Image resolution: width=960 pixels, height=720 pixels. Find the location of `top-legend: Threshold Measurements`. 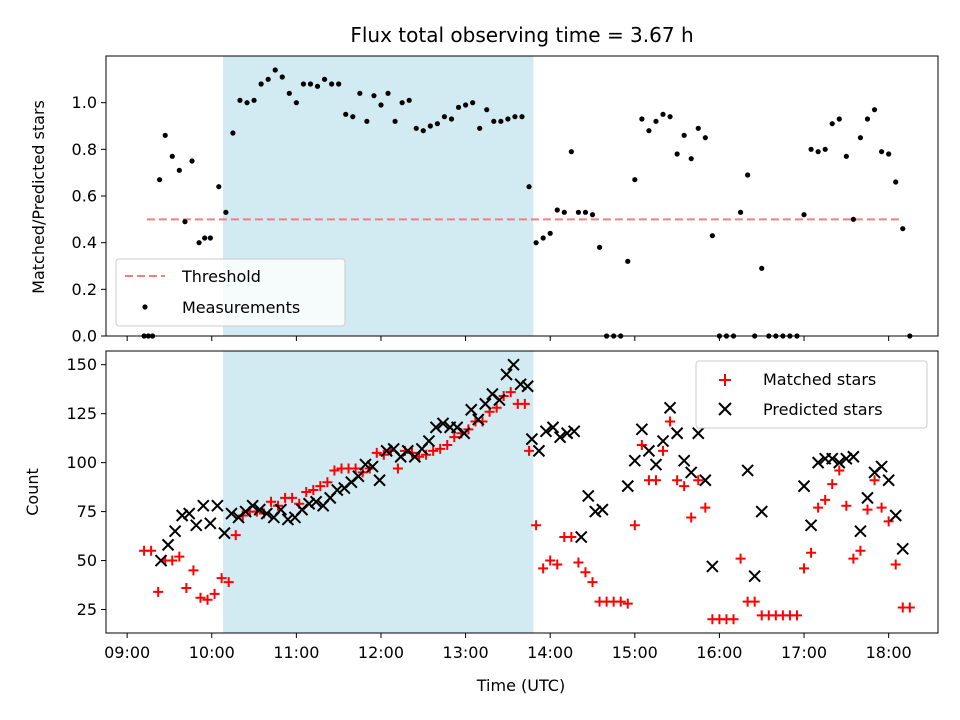

top-legend: Threshold Measurements is located at coordinates (230, 292).